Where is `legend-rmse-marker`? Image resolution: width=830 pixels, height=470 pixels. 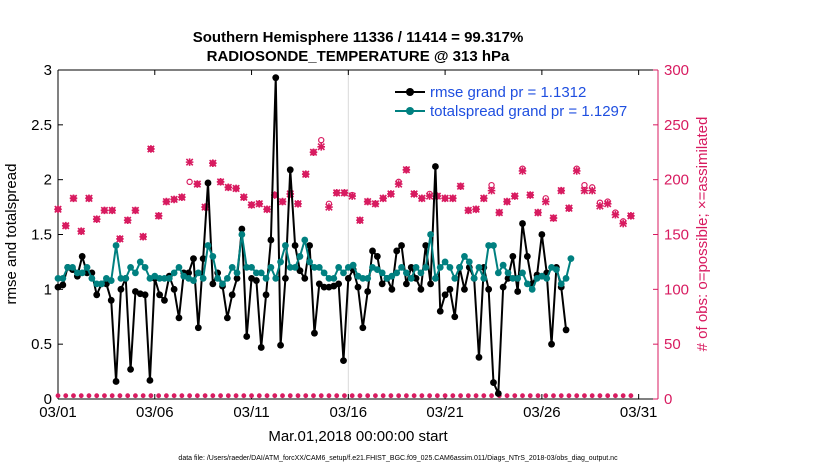 legend-rmse-marker is located at coordinates (410, 92).